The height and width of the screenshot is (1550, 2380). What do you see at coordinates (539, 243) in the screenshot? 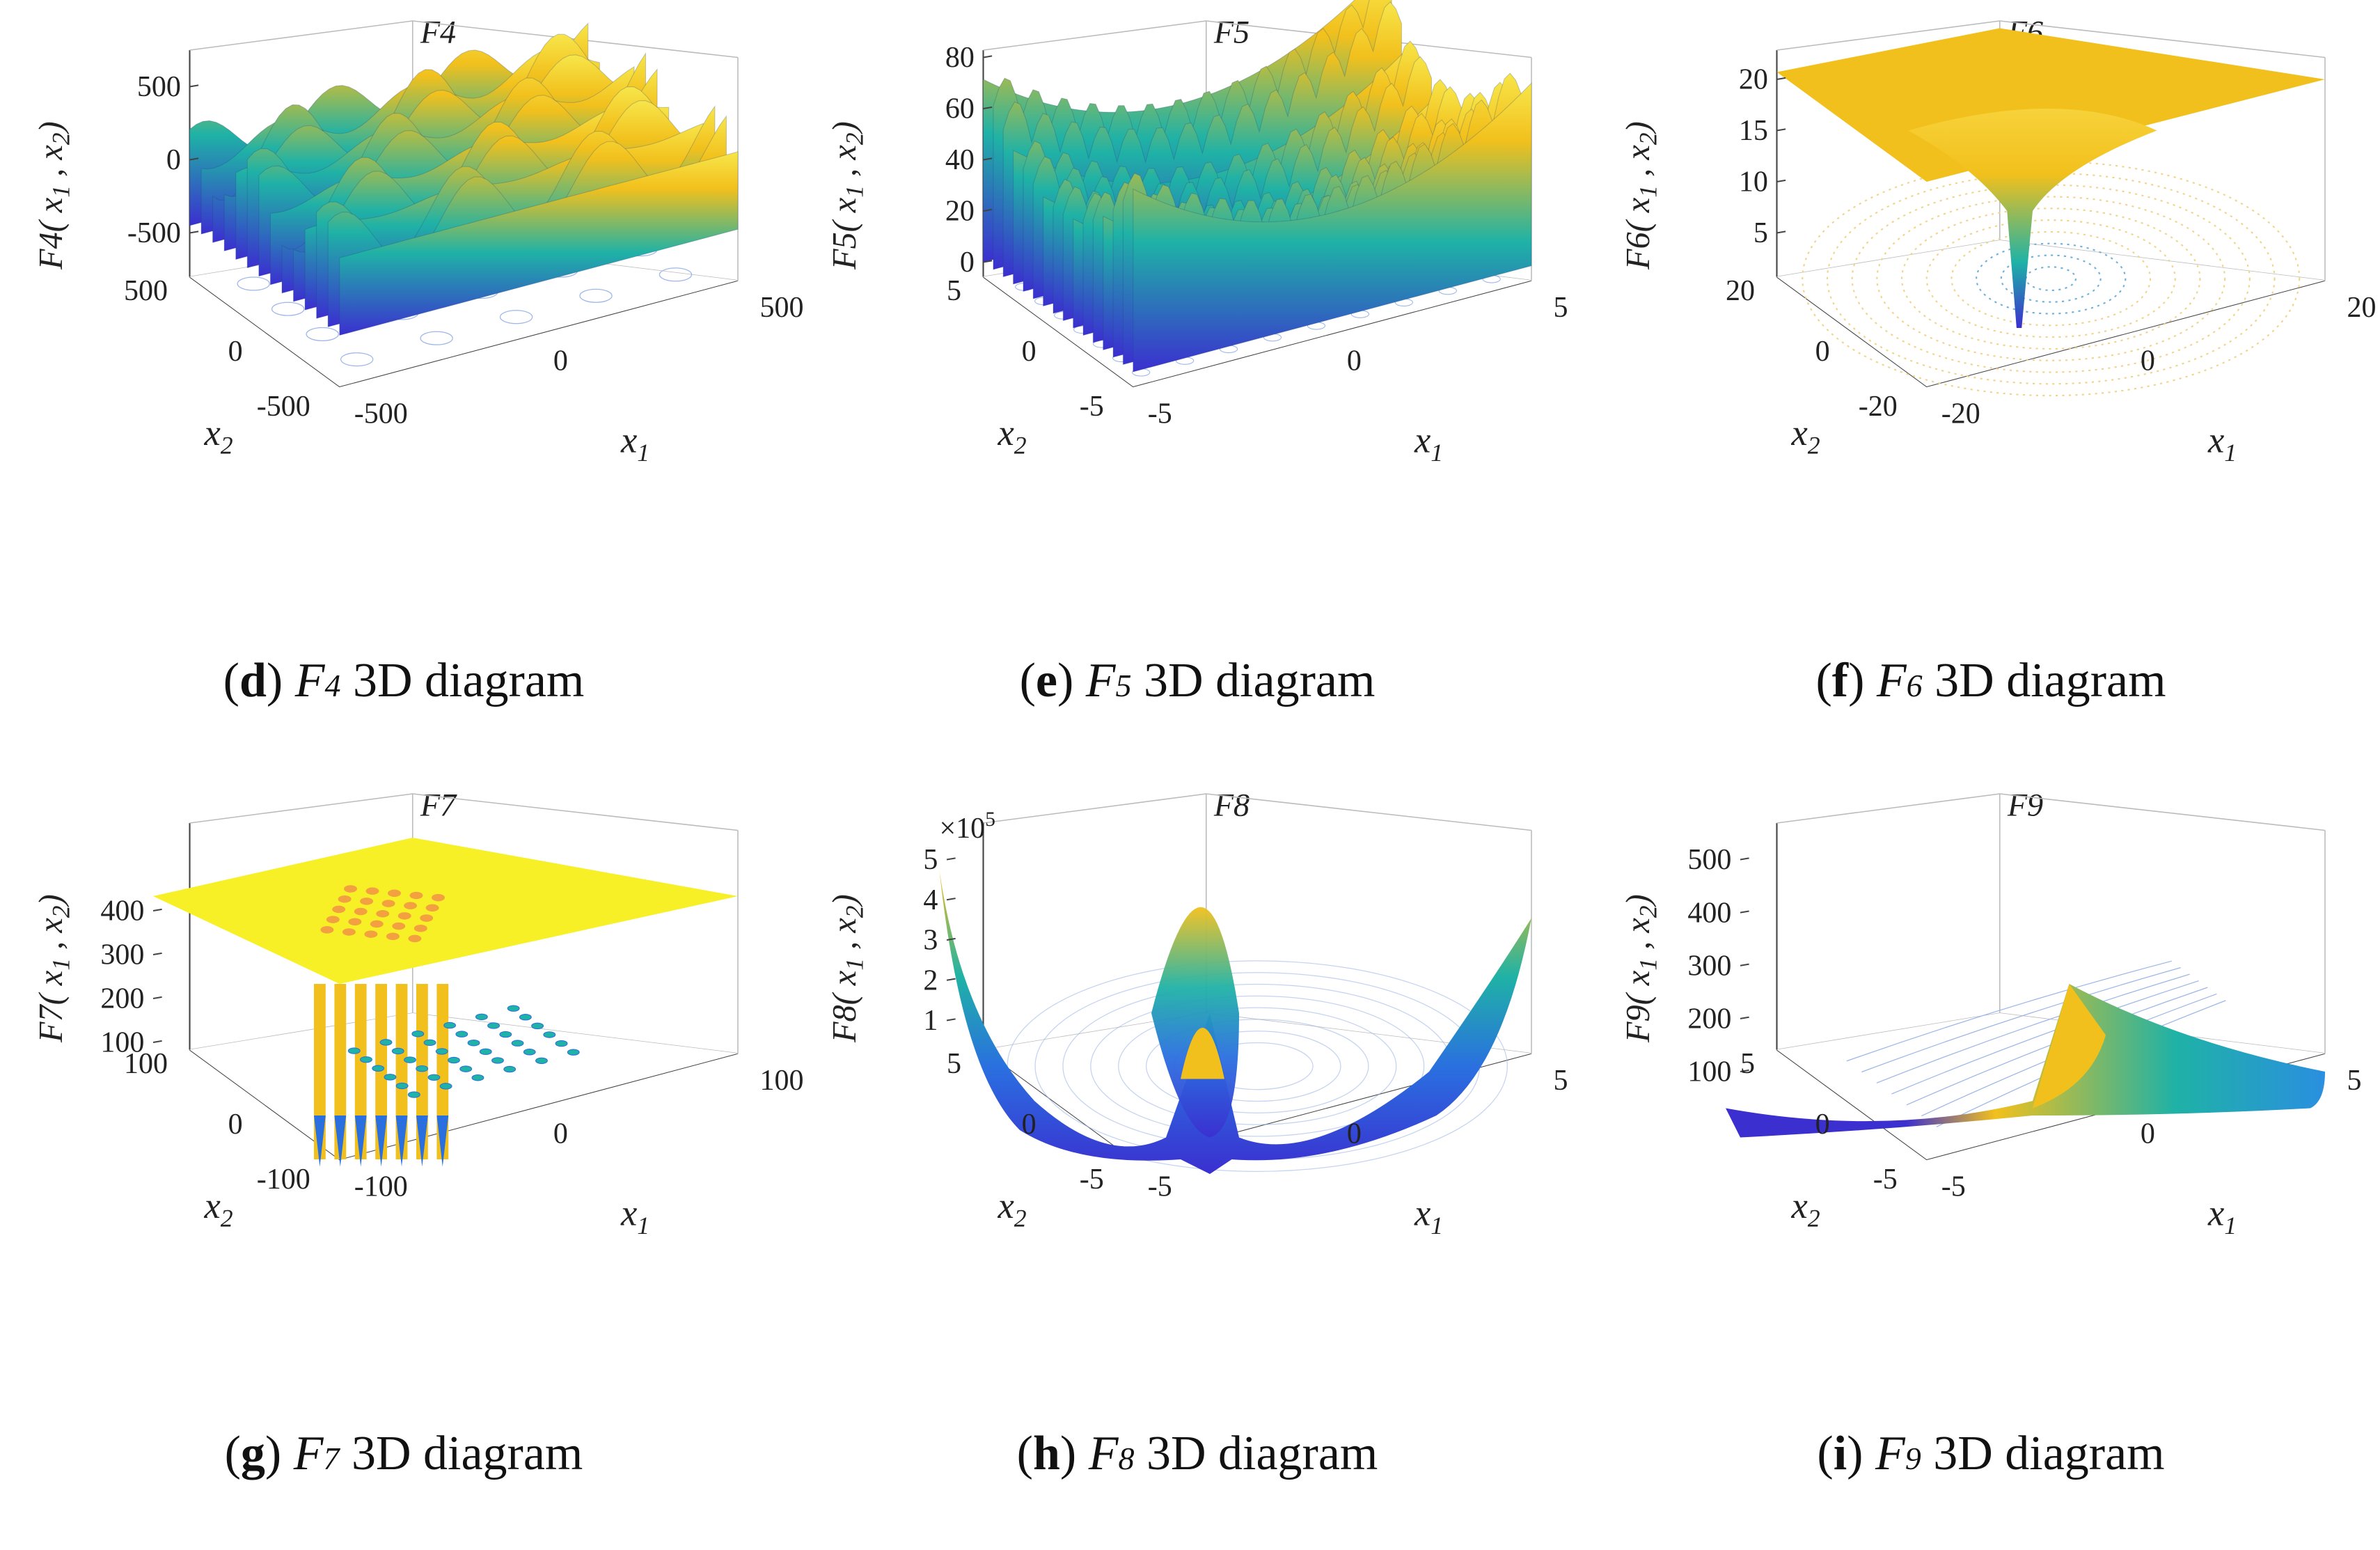
I see `surface-strip` at bounding box center [539, 243].